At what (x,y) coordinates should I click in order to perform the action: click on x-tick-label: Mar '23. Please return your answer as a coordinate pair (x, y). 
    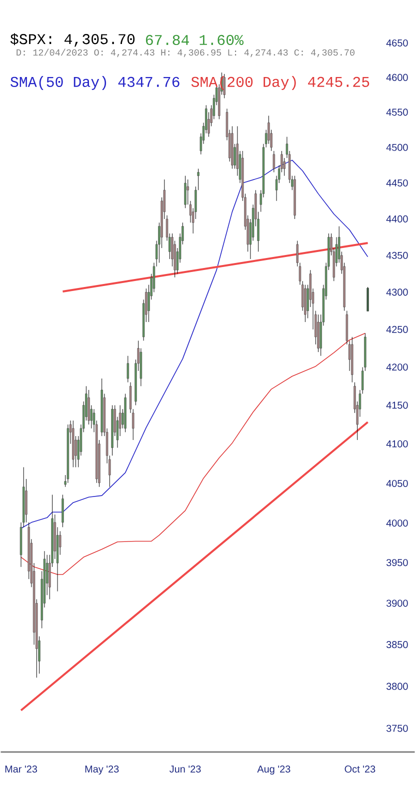
    Looking at the image, I should click on (22, 769).